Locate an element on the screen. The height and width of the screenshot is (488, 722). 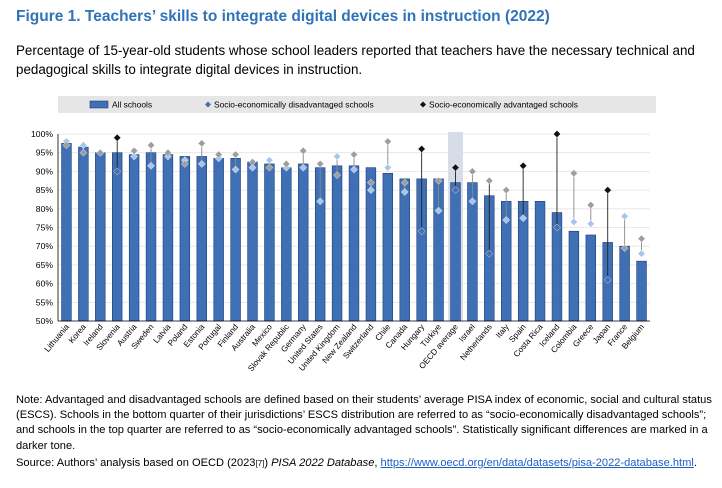
legend-background is located at coordinates (357, 104).